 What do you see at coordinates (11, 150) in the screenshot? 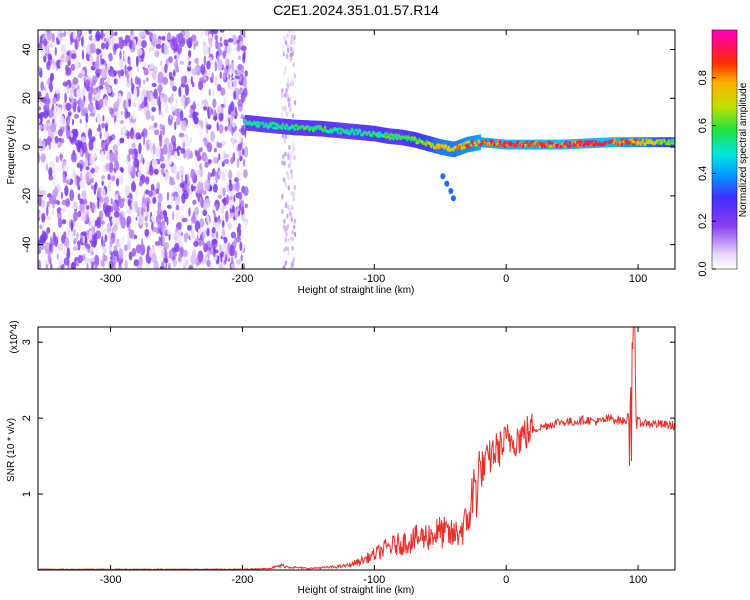
I see `top-y-axis-label: Frequency (Hz)` at bounding box center [11, 150].